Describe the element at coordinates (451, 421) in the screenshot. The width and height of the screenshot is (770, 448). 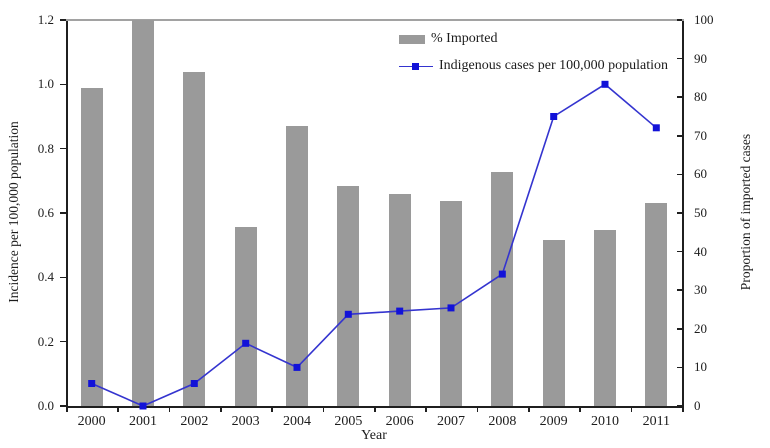
I see `x-tick-label-2007: 2007` at that location.